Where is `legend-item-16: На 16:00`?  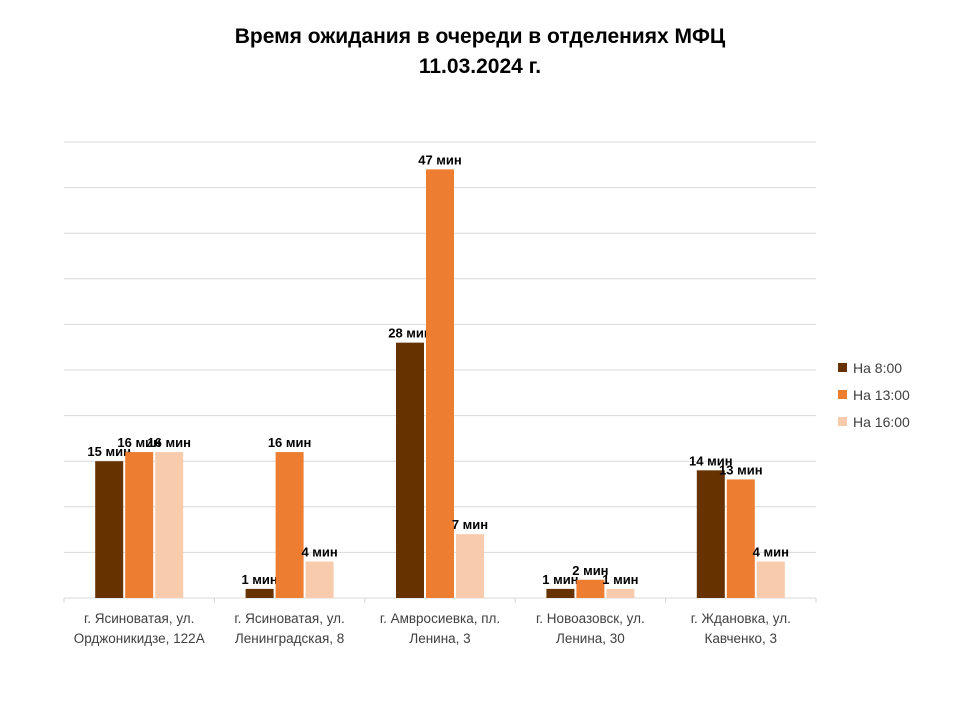
legend-item-16: На 16:00 is located at coordinates (874, 421).